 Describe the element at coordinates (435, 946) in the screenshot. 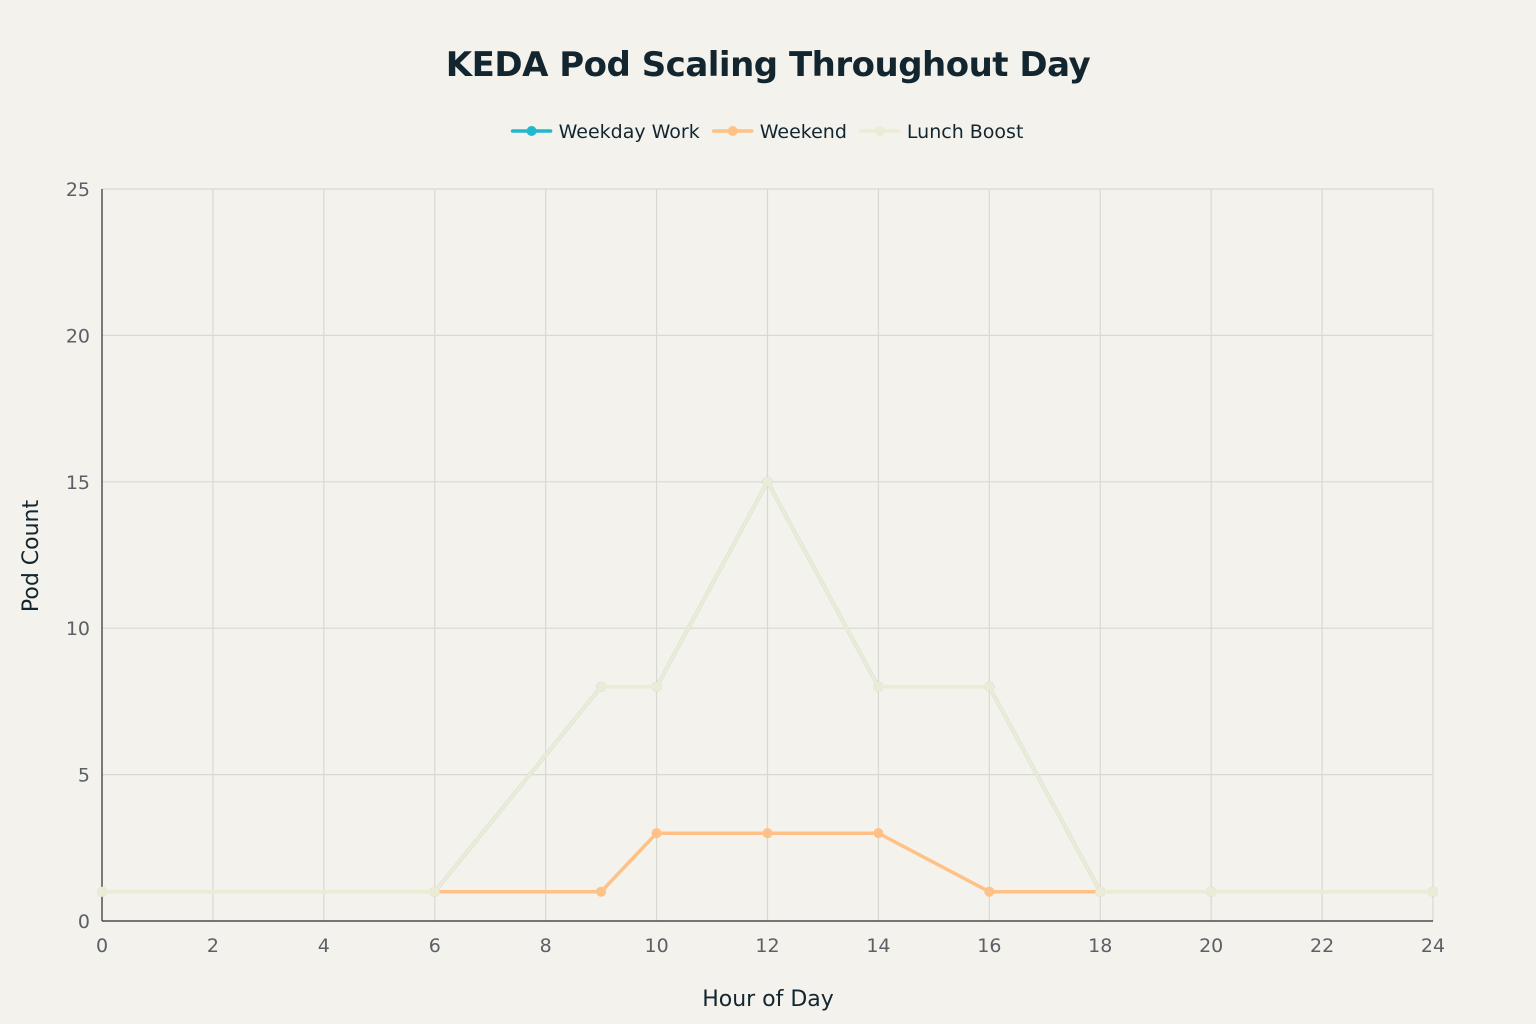

I see `x-tick-label: 6` at that location.